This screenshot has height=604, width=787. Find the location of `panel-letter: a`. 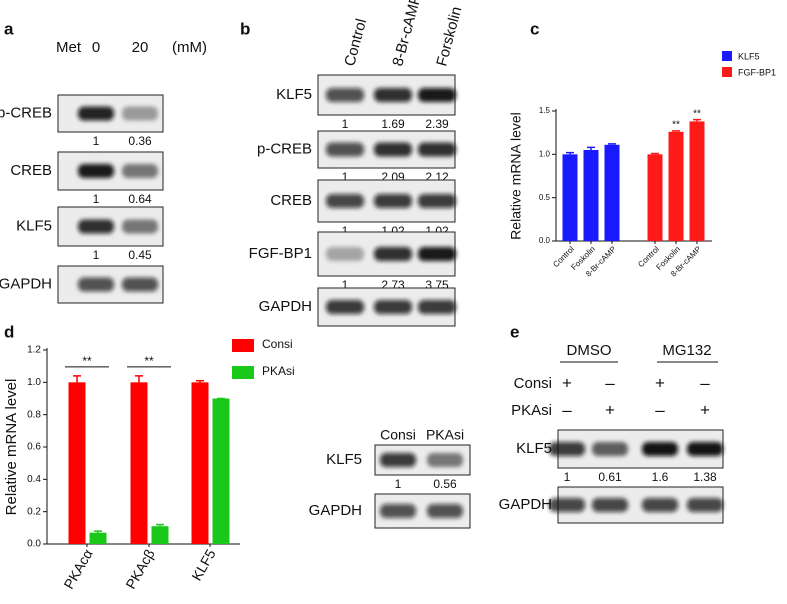

panel-letter: a is located at coordinates (9, 28).